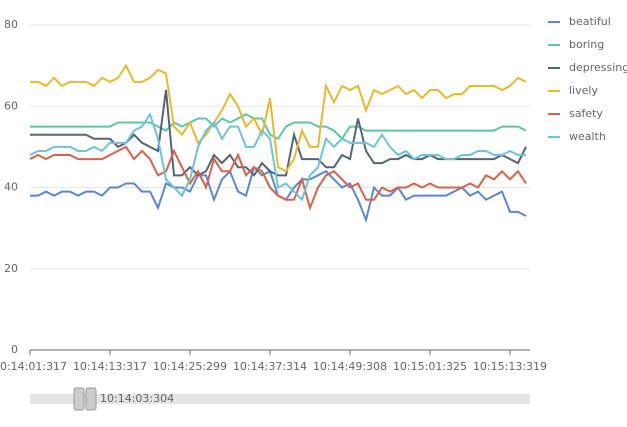 The width and height of the screenshot is (627, 427). I want to click on zoom-track, so click(280, 399).